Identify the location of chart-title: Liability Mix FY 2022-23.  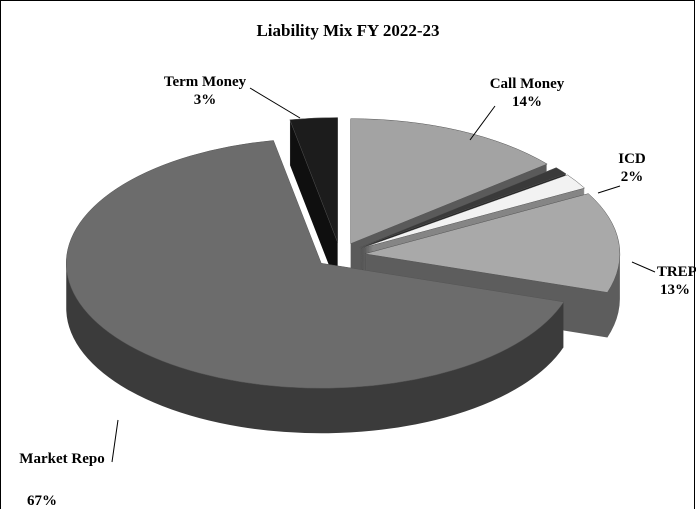
(347, 30).